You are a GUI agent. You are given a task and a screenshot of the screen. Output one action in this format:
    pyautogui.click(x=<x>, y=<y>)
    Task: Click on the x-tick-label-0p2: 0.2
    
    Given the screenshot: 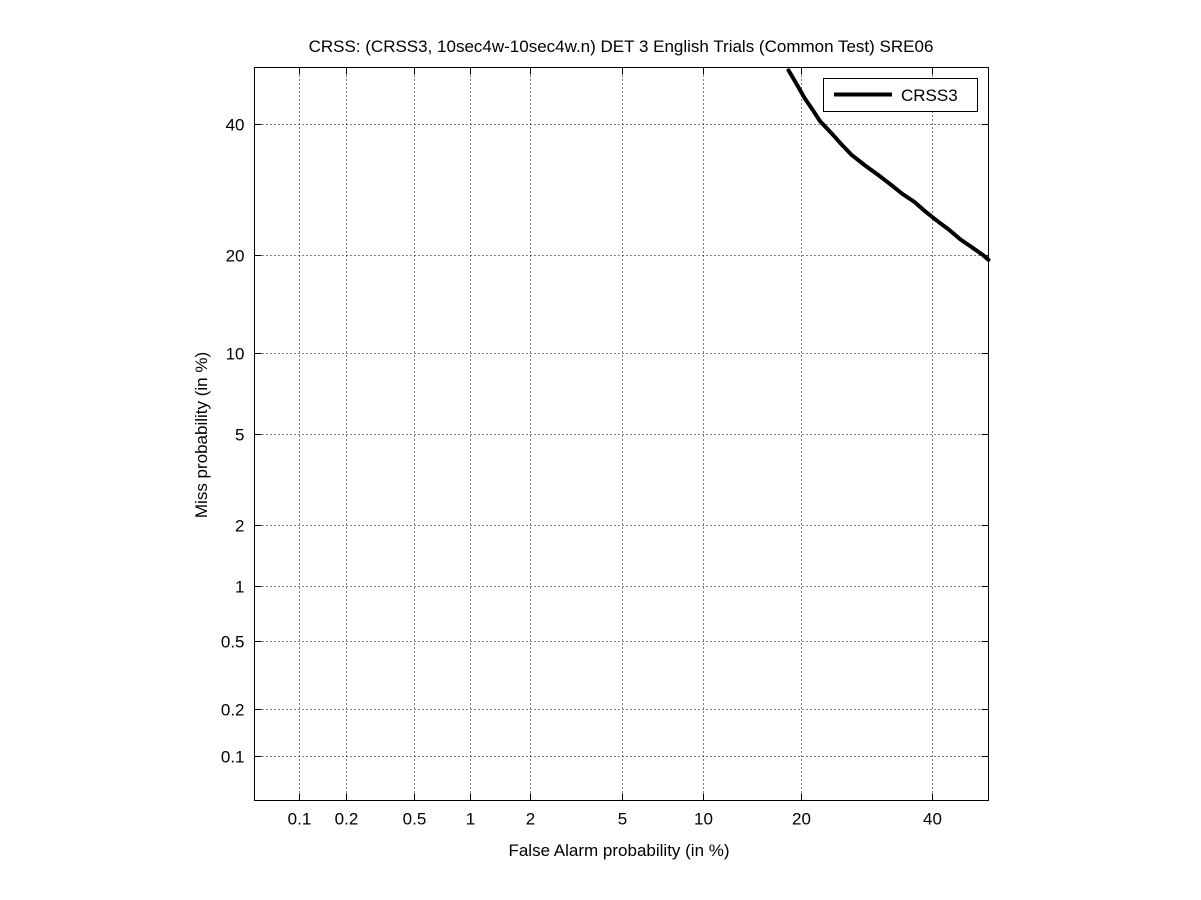 What is the action you would take?
    pyautogui.click(x=347, y=819)
    